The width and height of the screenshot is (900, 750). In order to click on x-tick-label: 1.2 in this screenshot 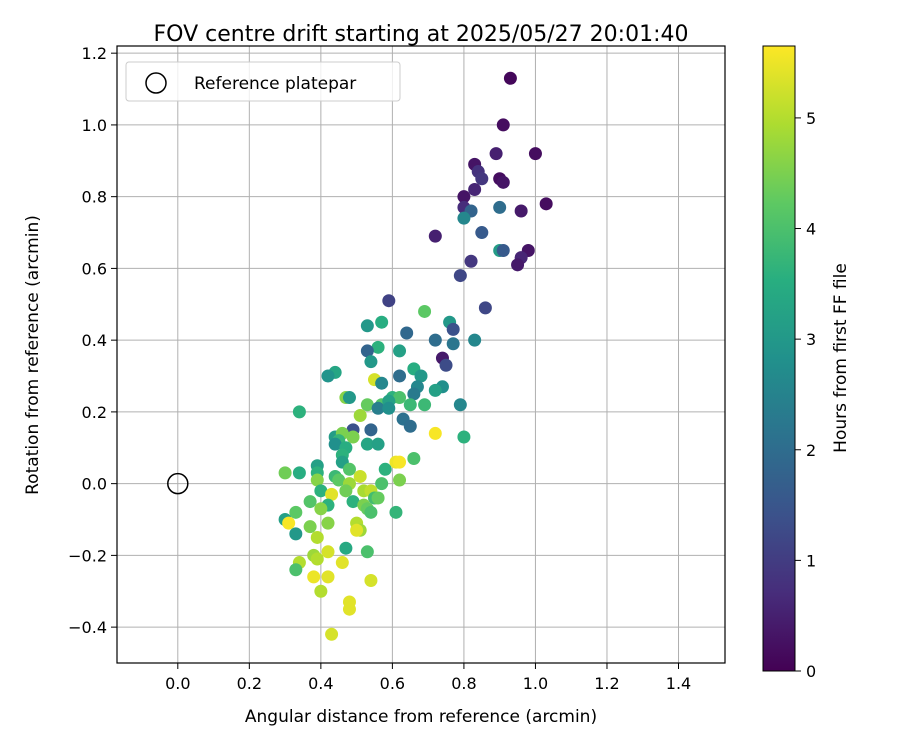, I will do `click(606, 683)`.